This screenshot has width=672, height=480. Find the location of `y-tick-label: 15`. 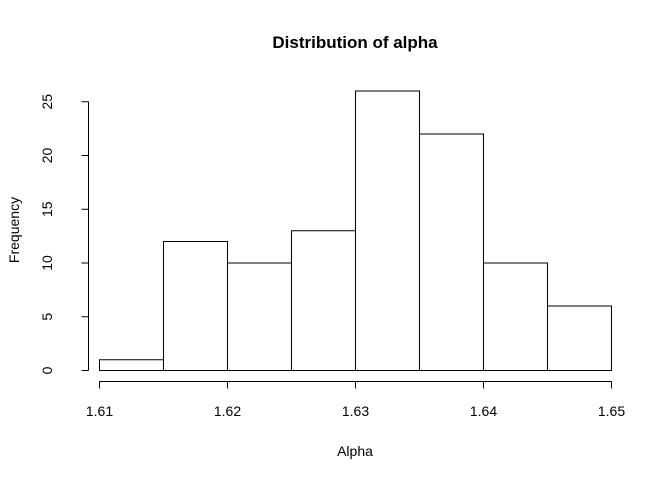

y-tick-label: 15 is located at coordinates (47, 209).